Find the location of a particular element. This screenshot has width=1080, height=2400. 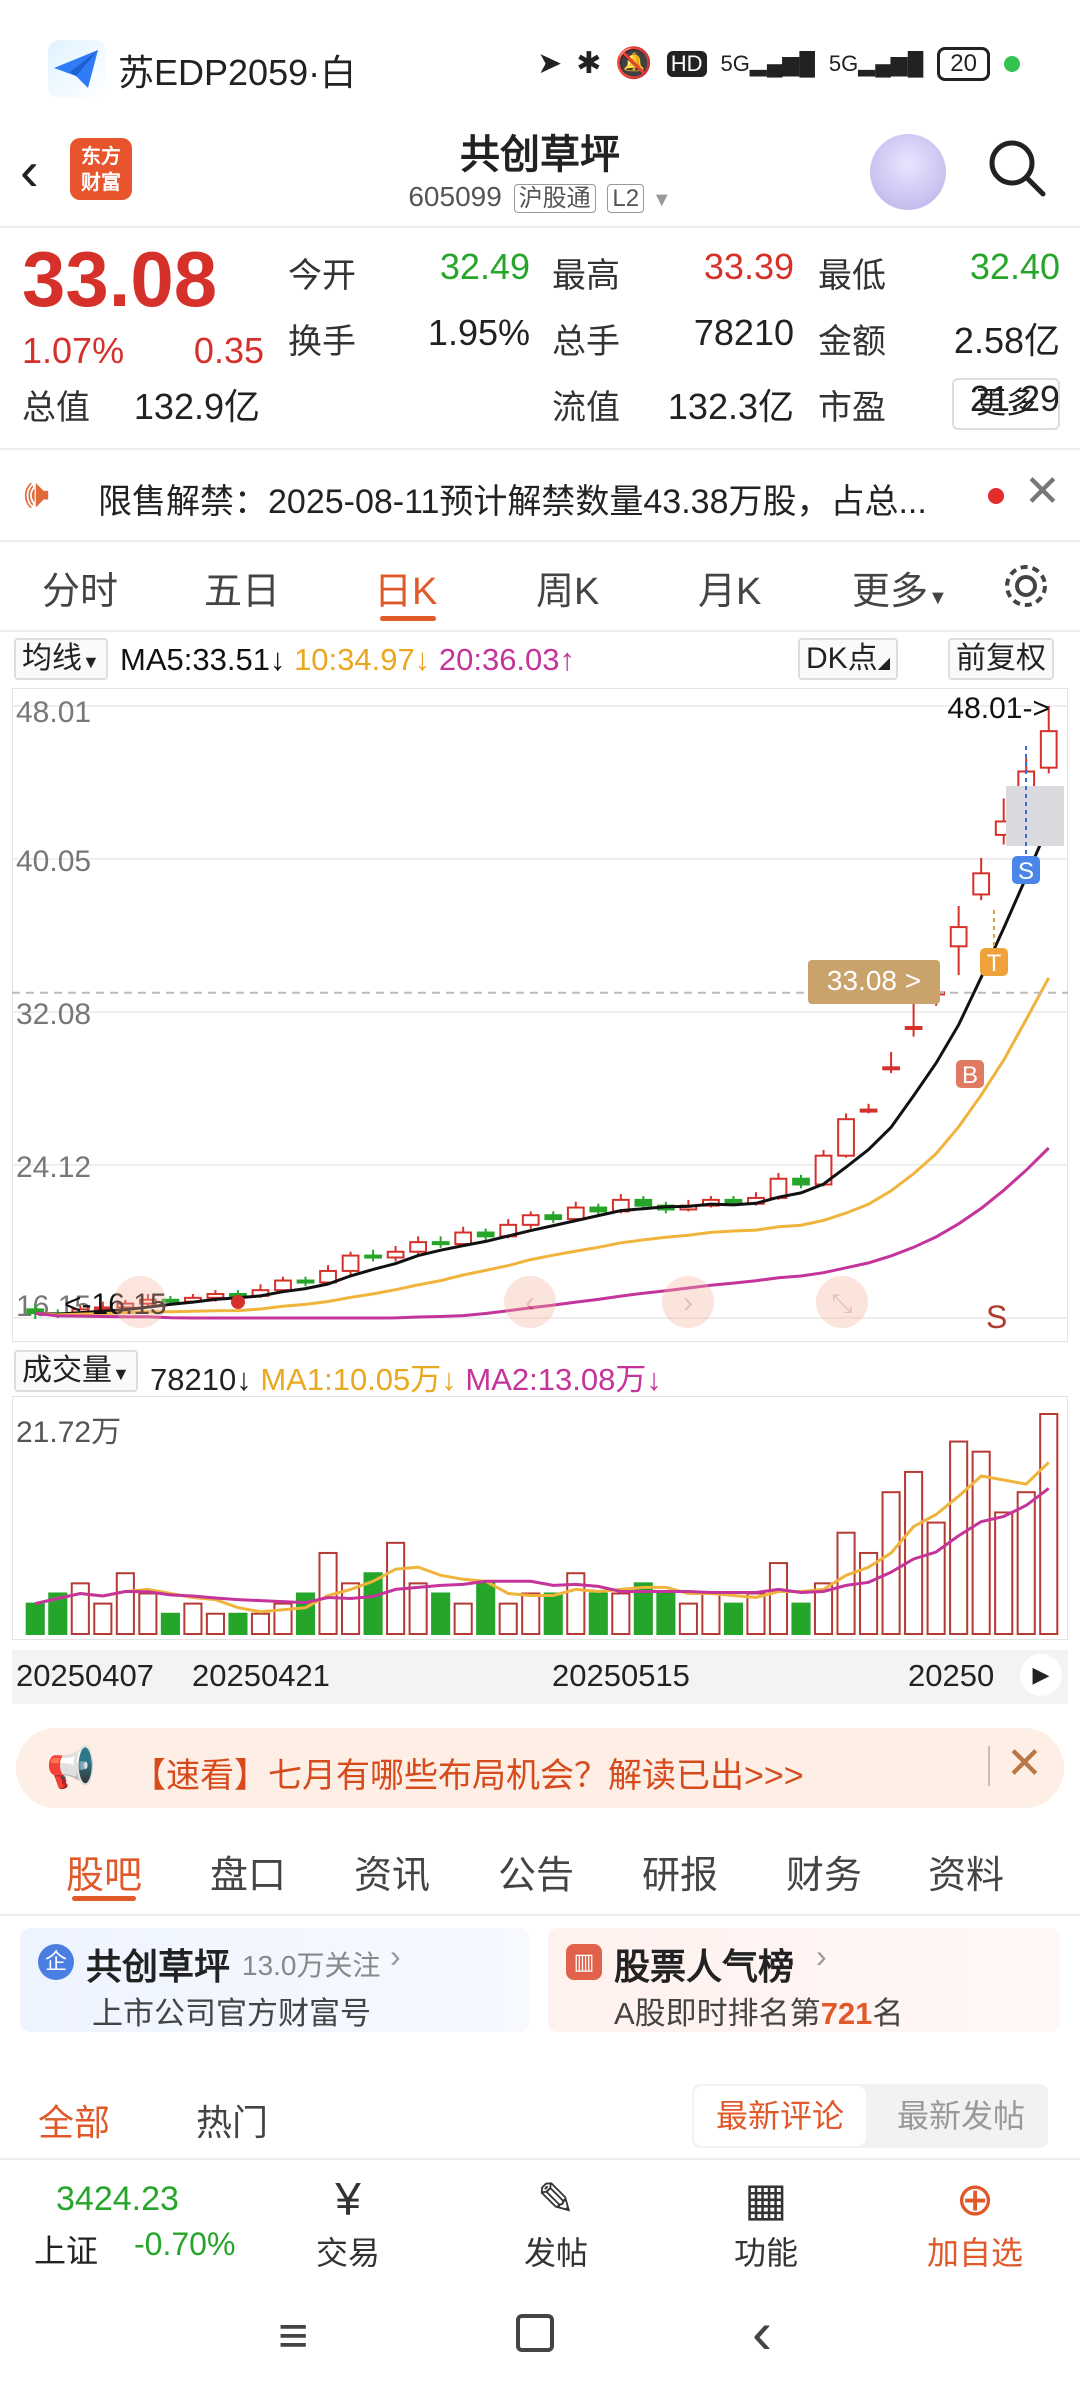

volume-value: 78210 is located at coordinates (193, 1379).